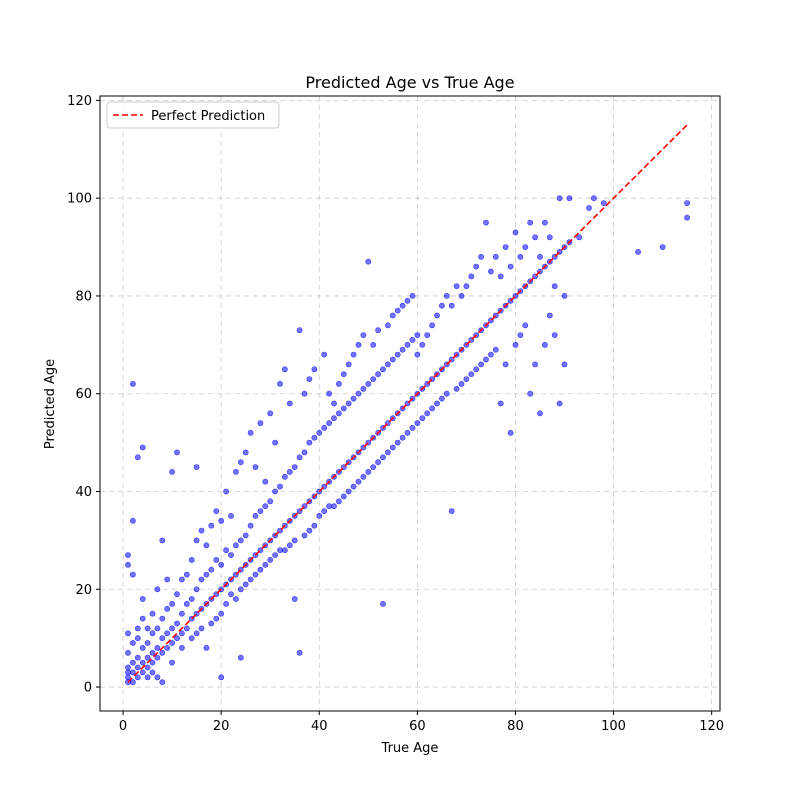 This screenshot has height=800, width=800. Describe the element at coordinates (123, 726) in the screenshot. I see `x-tick-label: 0` at that location.